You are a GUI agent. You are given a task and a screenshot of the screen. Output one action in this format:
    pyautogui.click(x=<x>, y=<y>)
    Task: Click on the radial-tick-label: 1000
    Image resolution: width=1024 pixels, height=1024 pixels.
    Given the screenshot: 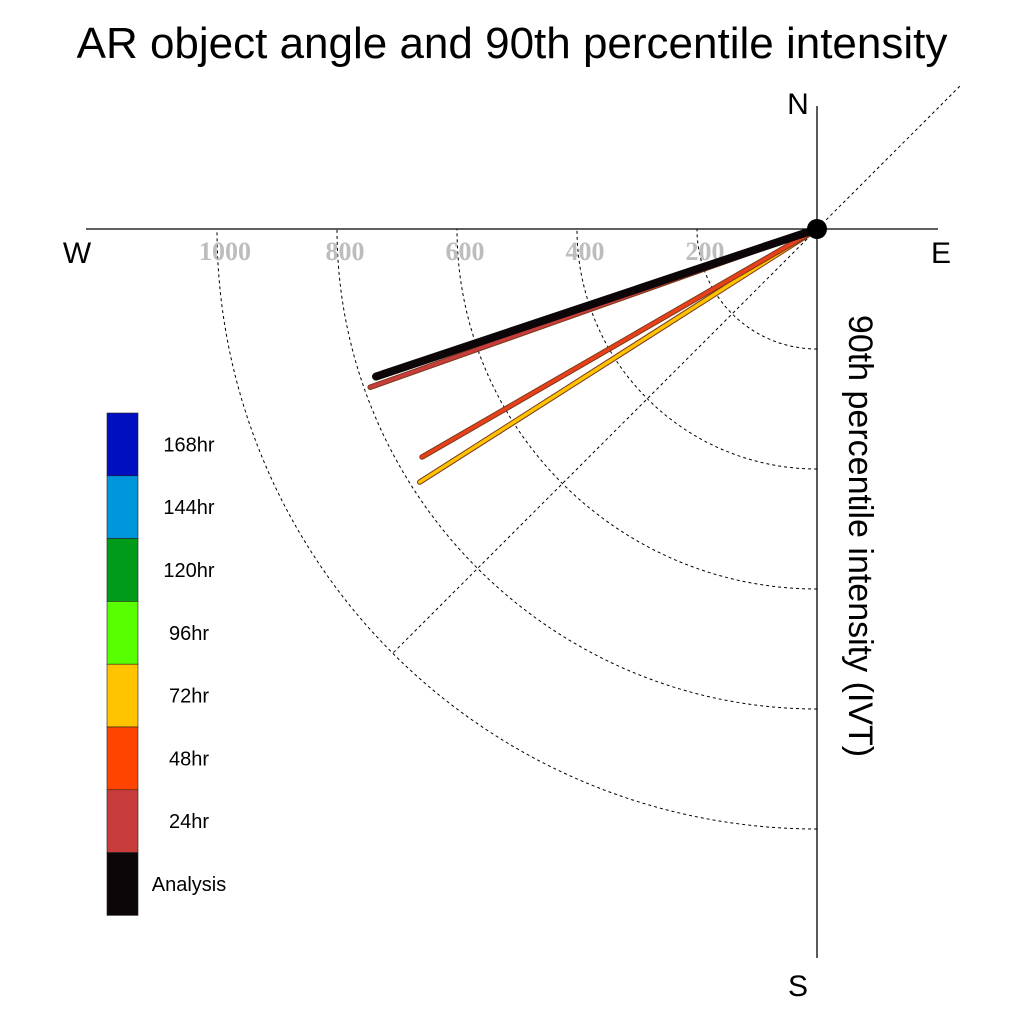 What is the action you would take?
    pyautogui.click(x=225, y=251)
    